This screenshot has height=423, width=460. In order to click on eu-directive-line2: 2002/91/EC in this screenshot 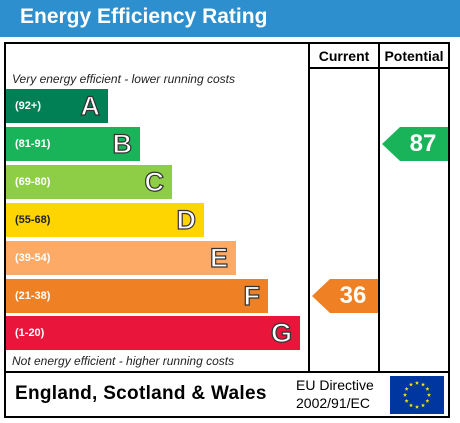, I will do `click(333, 403)`.